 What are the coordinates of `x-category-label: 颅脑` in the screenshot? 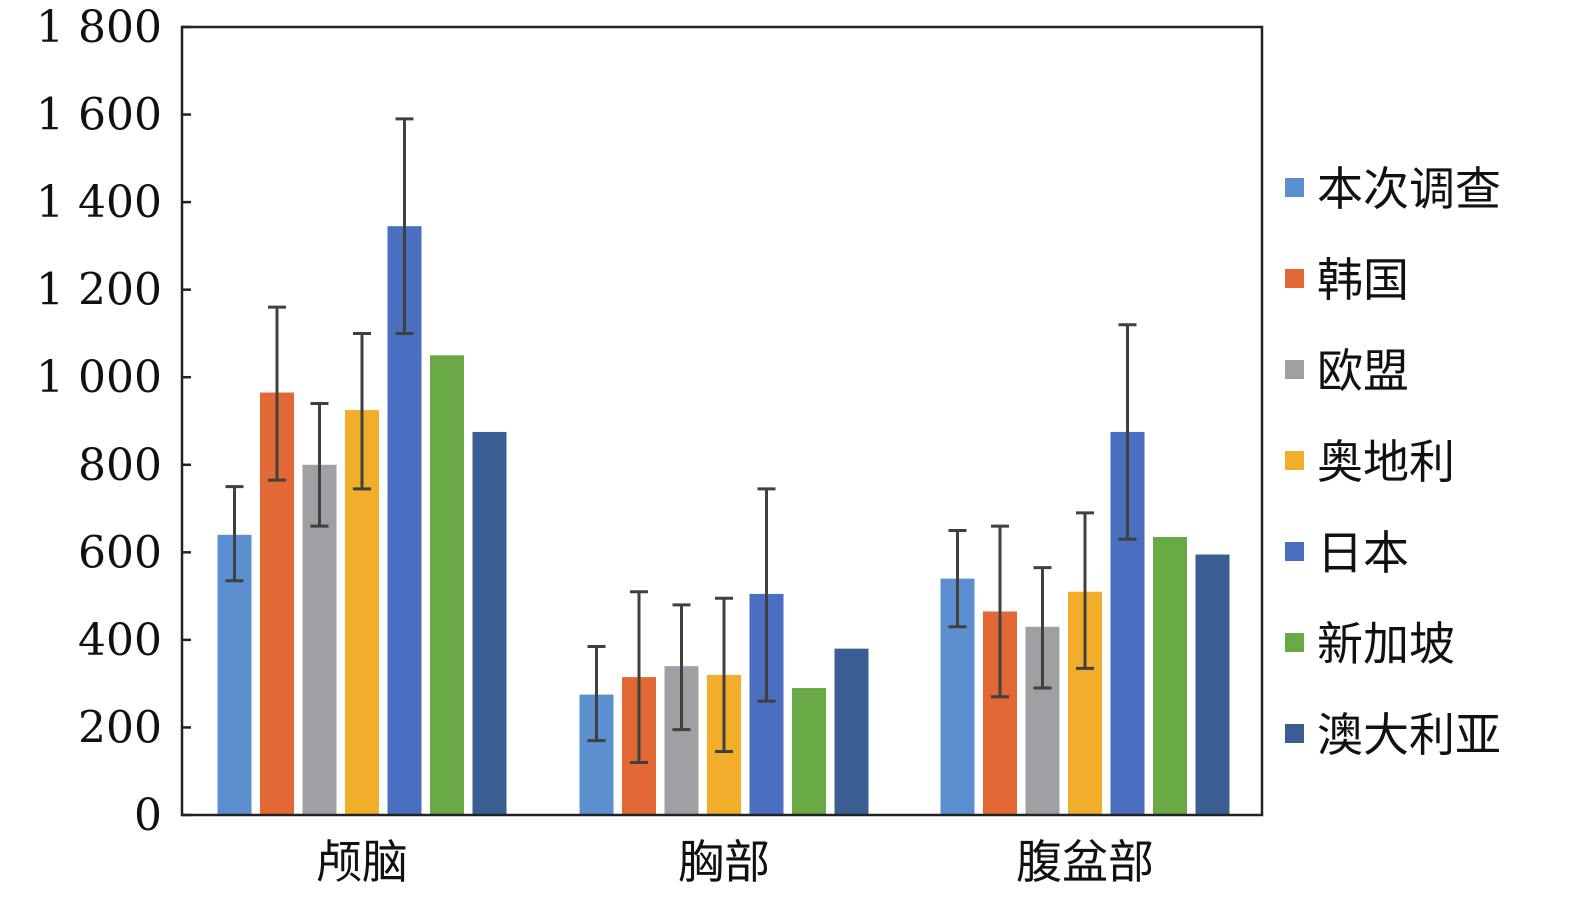 It's located at (362, 862).